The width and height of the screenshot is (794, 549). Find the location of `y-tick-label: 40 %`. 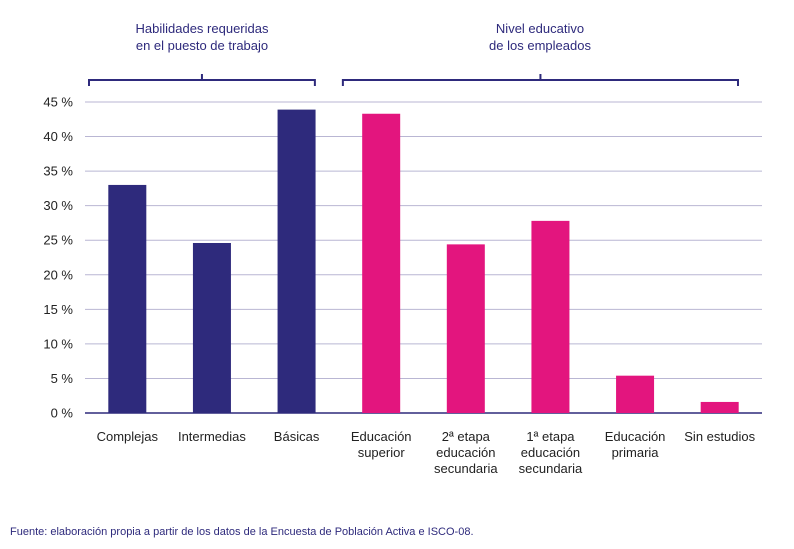

y-tick-label: 40 % is located at coordinates (58, 136).